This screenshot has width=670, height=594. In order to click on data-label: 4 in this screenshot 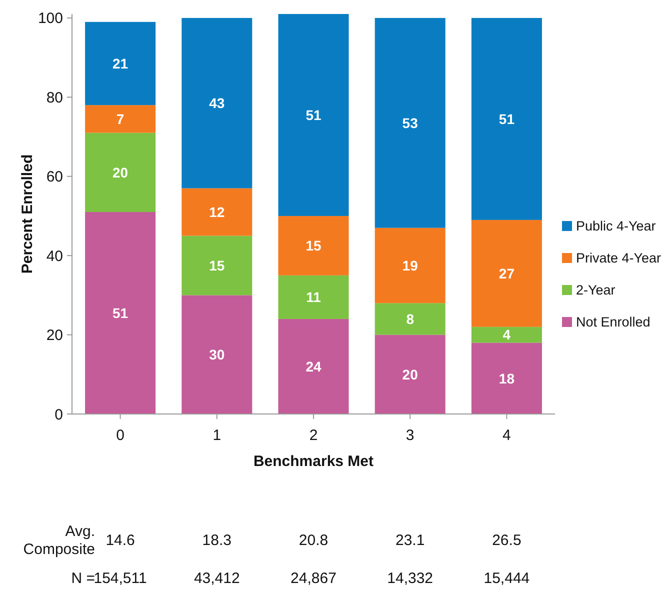, I will do `click(506, 334)`.